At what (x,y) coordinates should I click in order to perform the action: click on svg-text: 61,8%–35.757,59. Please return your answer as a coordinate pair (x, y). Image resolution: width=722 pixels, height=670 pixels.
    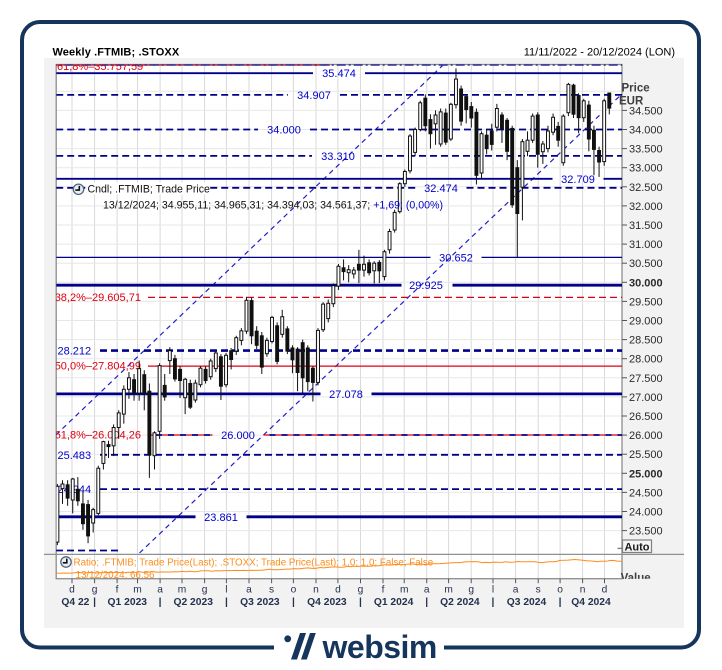
    Looking at the image, I should click on (100, 67).